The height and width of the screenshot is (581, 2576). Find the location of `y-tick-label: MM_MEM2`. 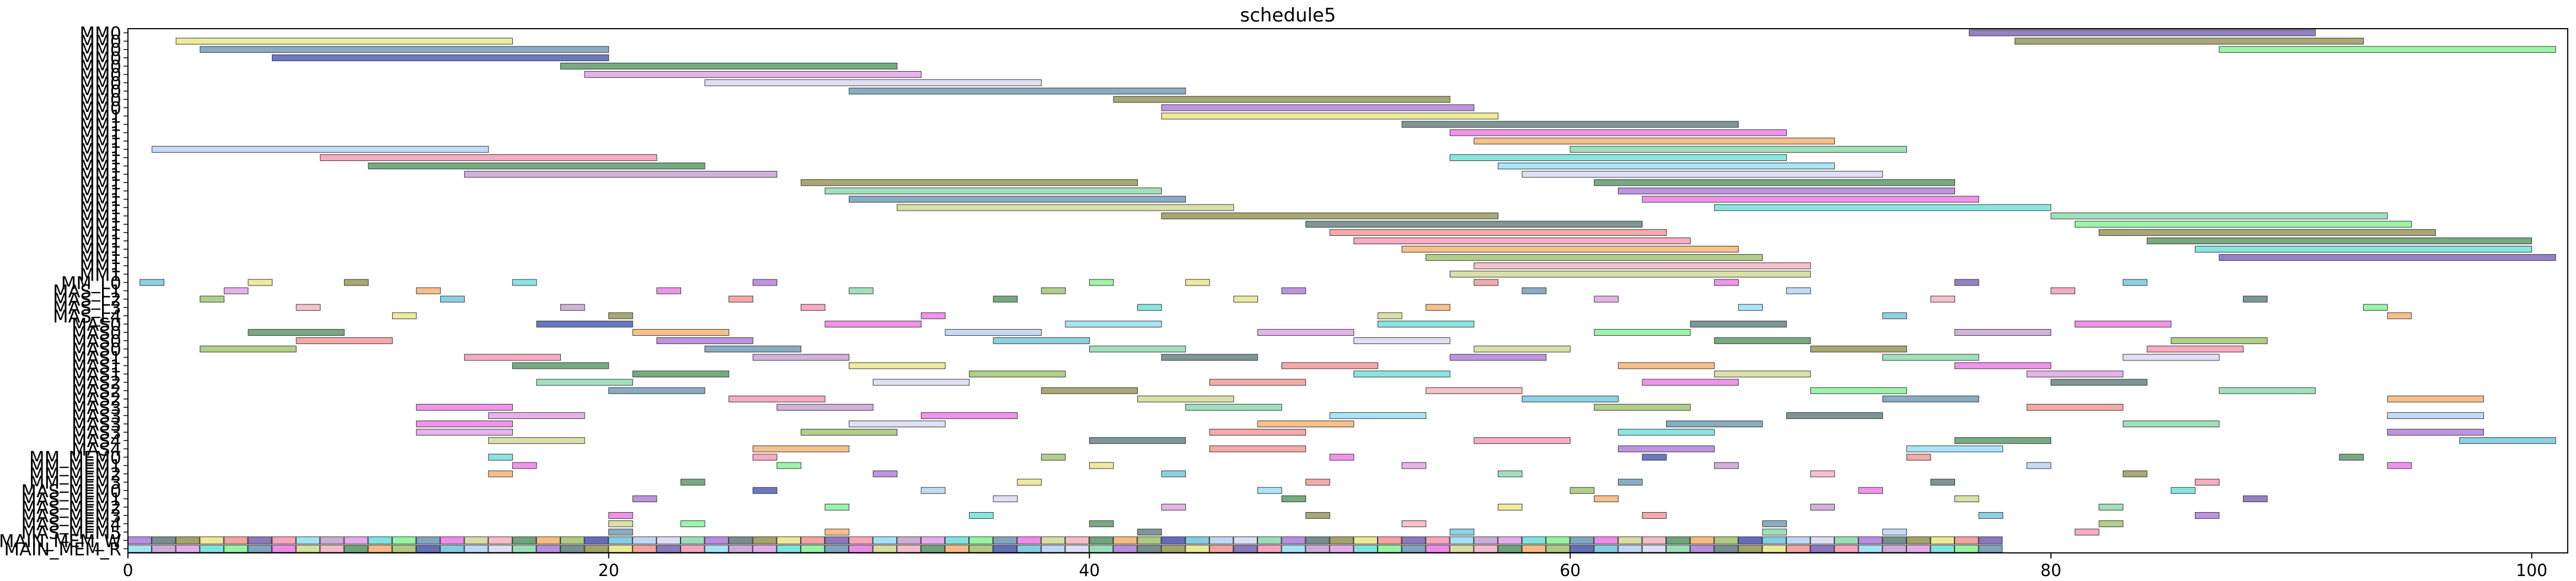

y-tick-label: MM_MEM2 is located at coordinates (75, 475).